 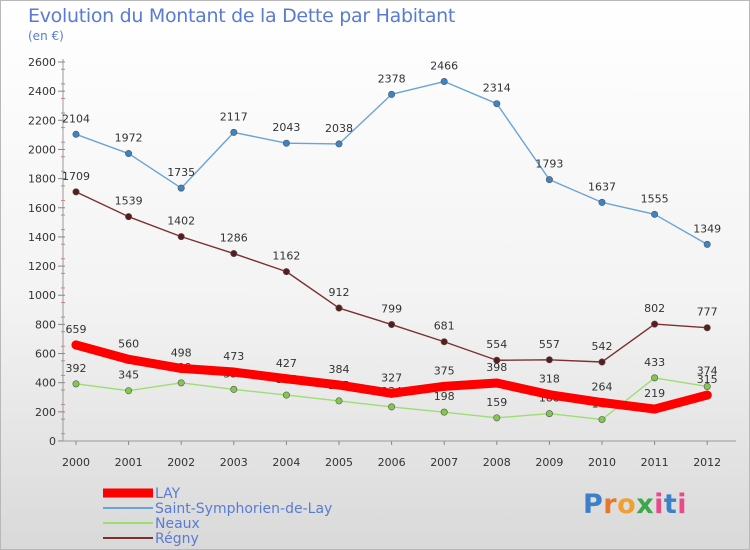 What do you see at coordinates (496, 344) in the screenshot?
I see `data-label: 554` at bounding box center [496, 344].